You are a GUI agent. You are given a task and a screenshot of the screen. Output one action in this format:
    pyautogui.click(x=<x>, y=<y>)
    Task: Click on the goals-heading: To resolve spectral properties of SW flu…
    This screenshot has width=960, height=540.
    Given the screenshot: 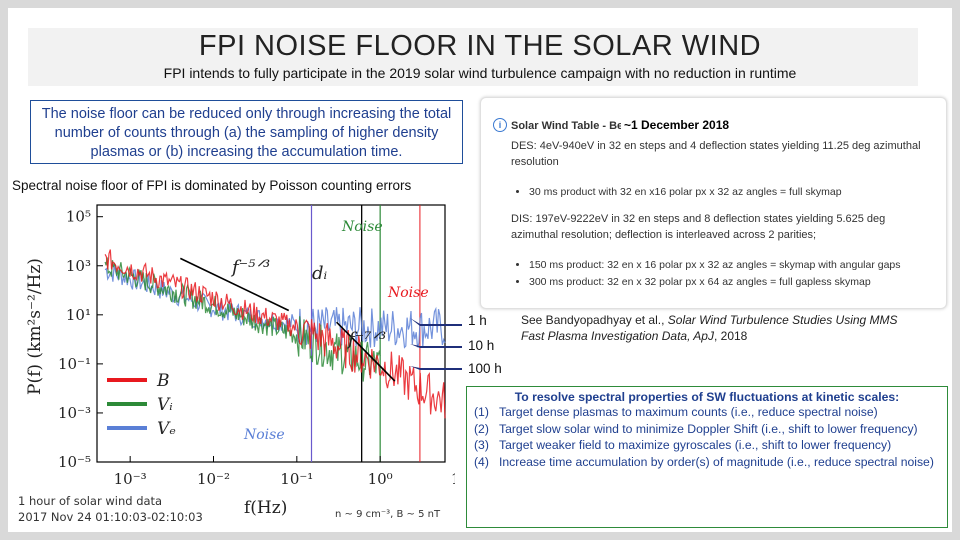 What is the action you would take?
    pyautogui.click(x=707, y=397)
    